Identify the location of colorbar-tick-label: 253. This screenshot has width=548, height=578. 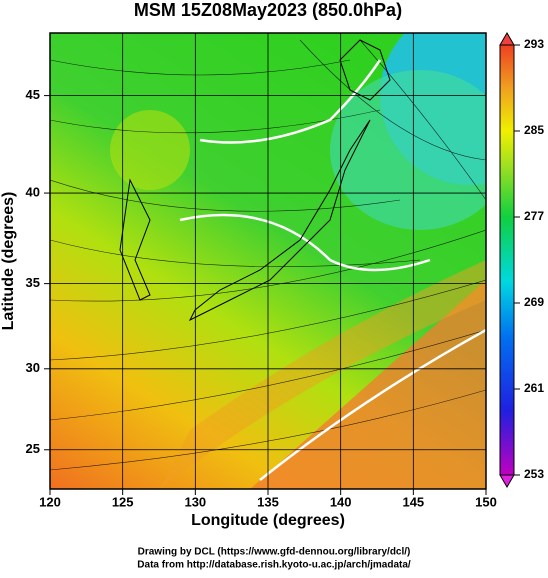
(534, 474).